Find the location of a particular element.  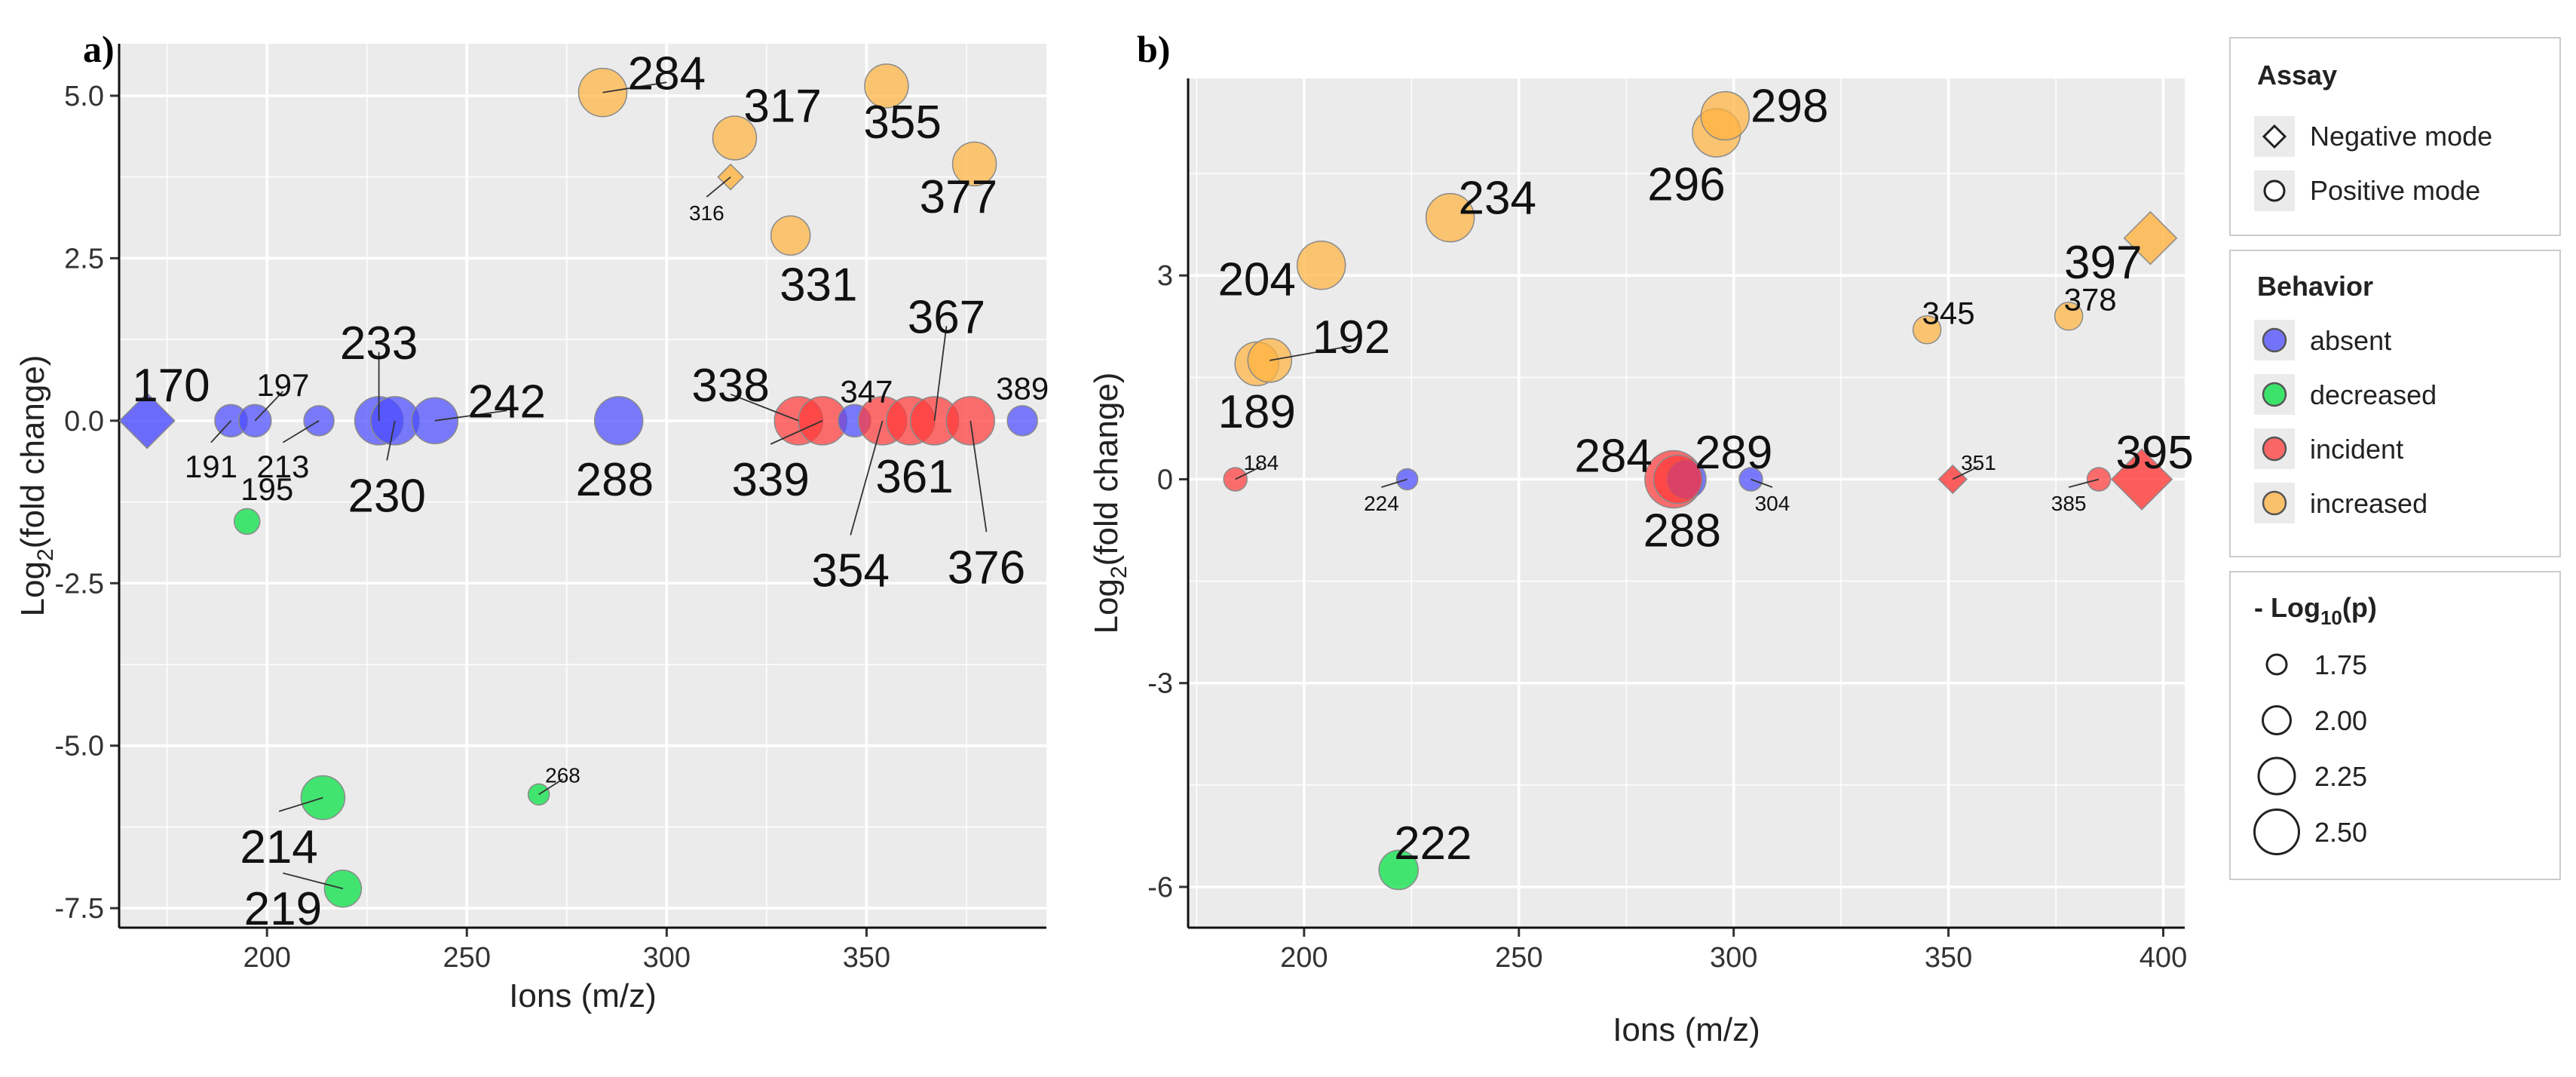

panel-a-point-191-leader is located at coordinates (221, 431).